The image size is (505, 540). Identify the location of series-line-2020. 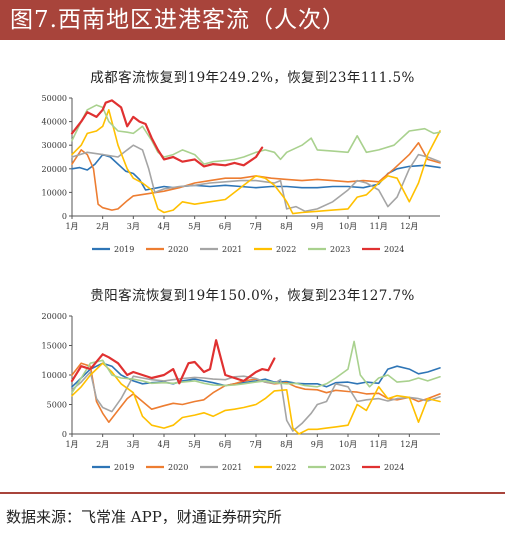
(256, 176).